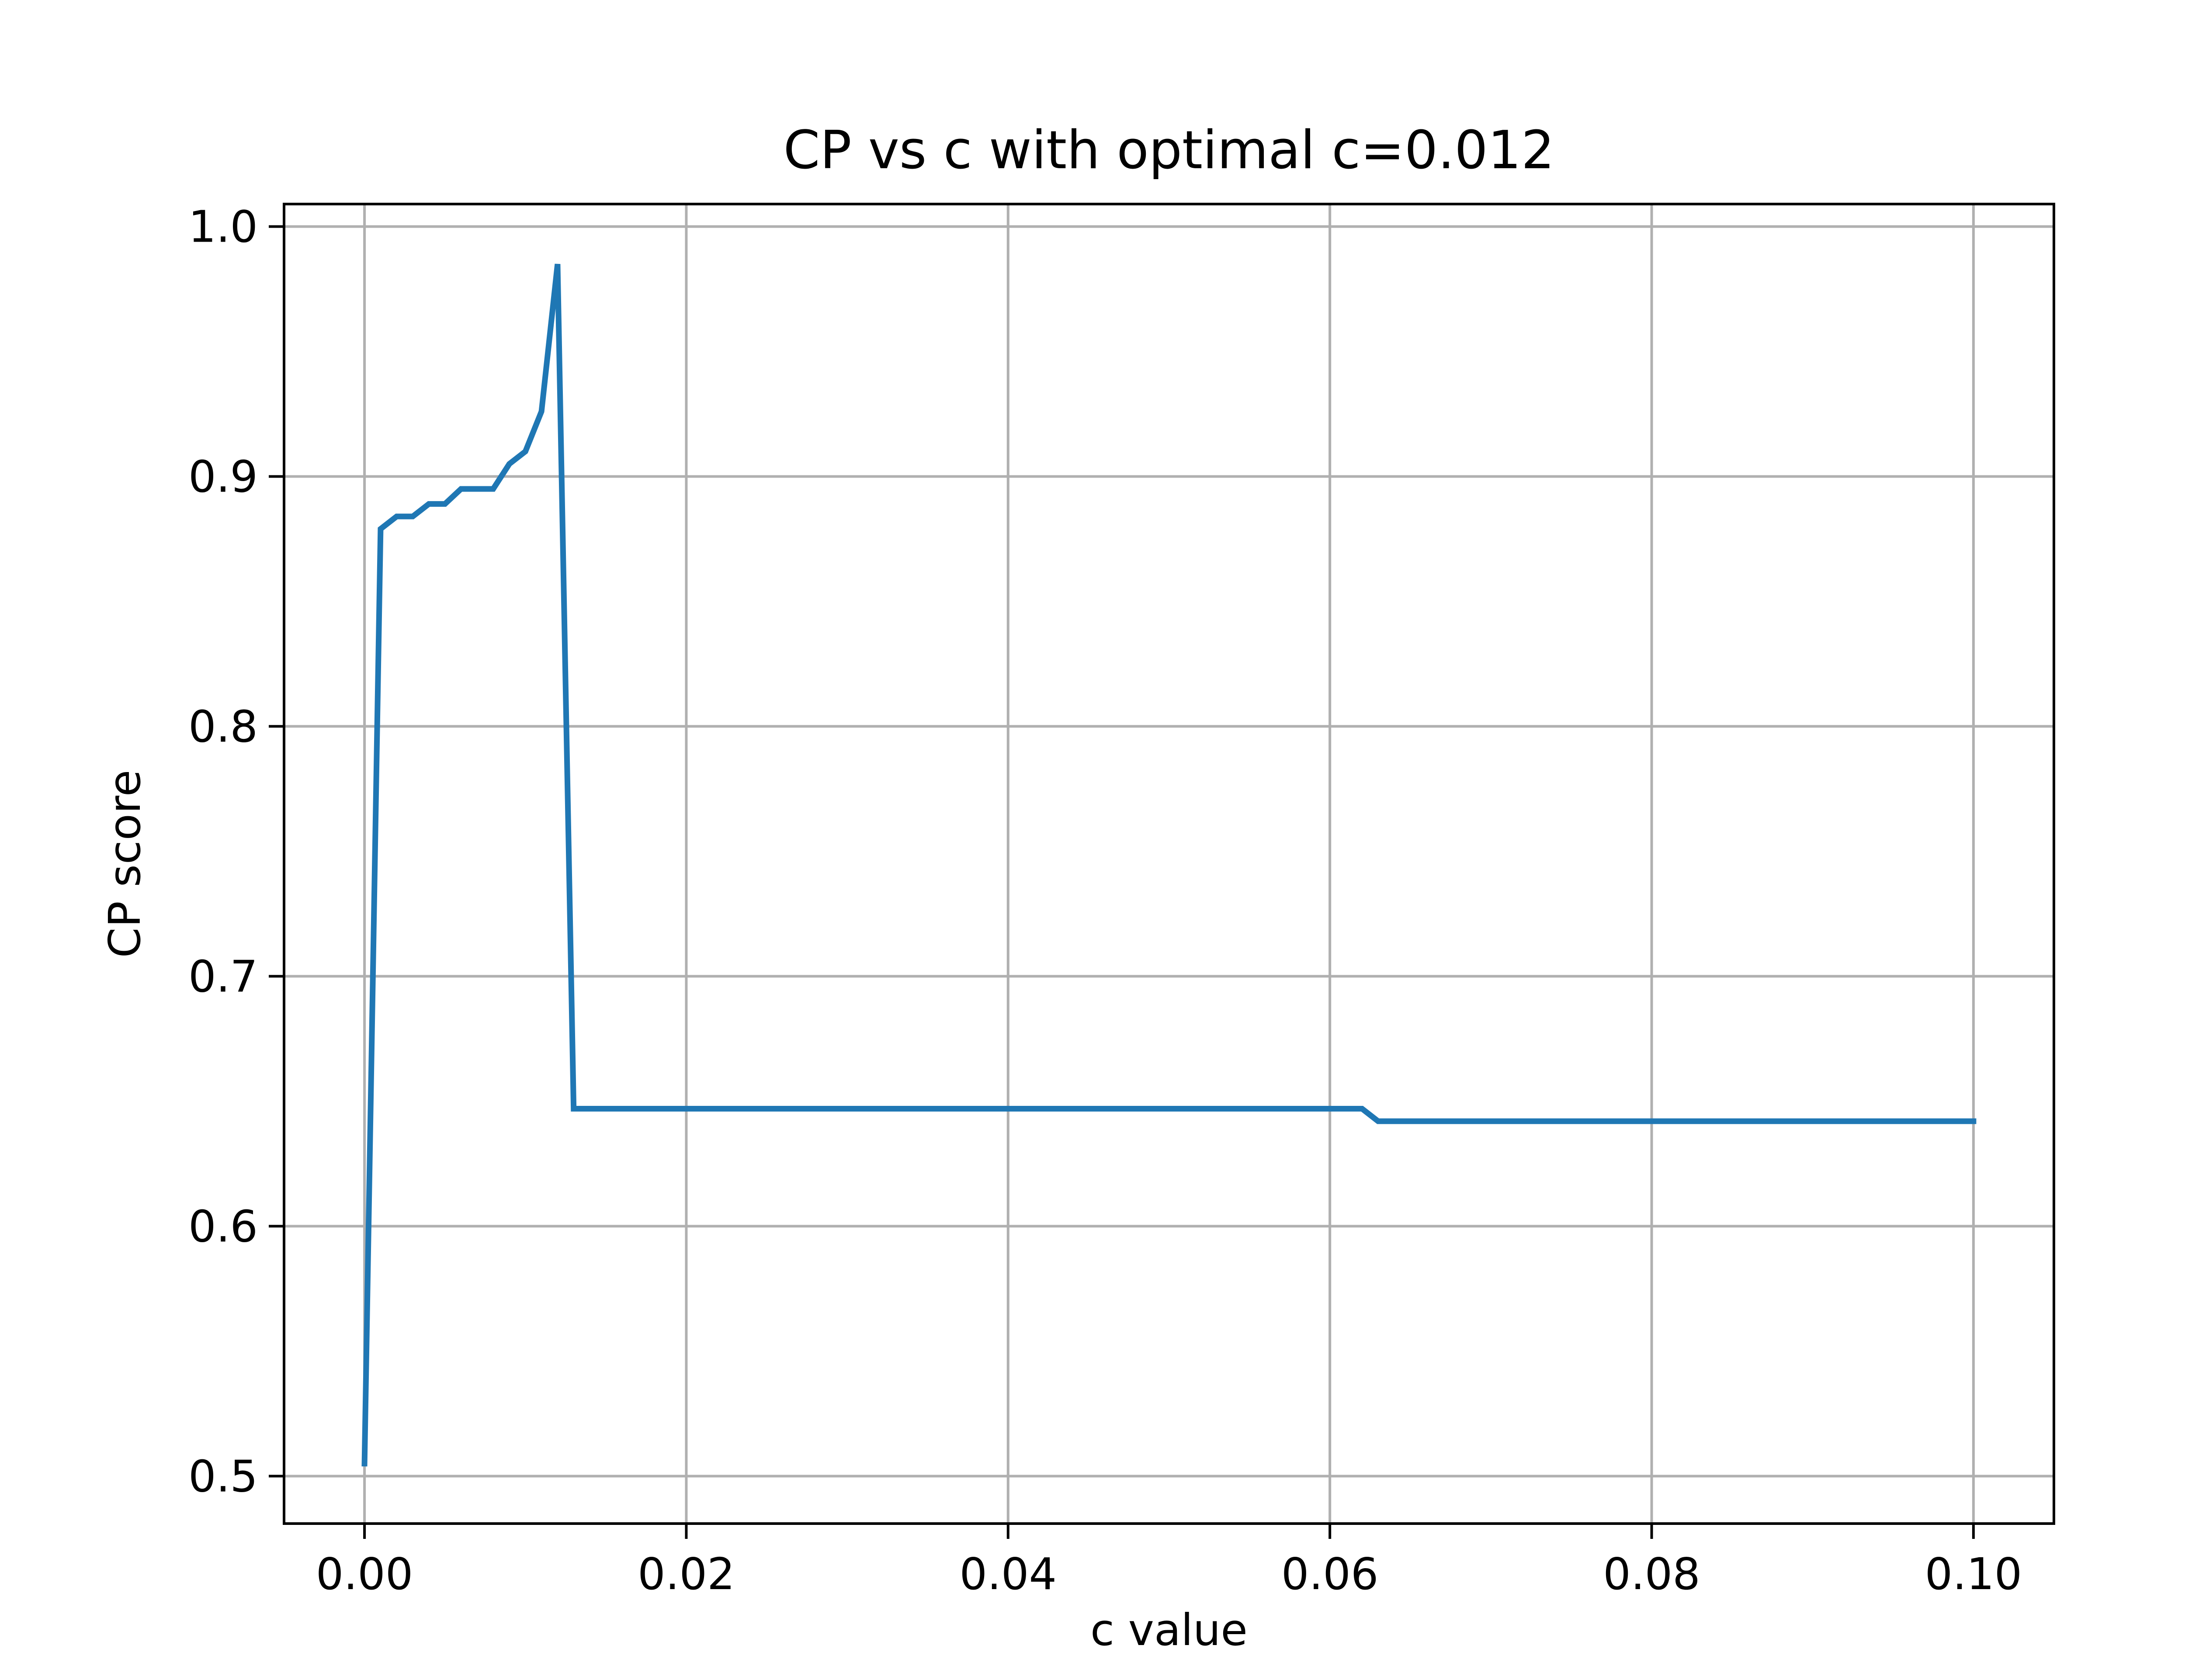 Image resolution: width=2185 pixels, height=1680 pixels. What do you see at coordinates (1330, 1574) in the screenshot?
I see `x-tick-label: 0.06` at bounding box center [1330, 1574].